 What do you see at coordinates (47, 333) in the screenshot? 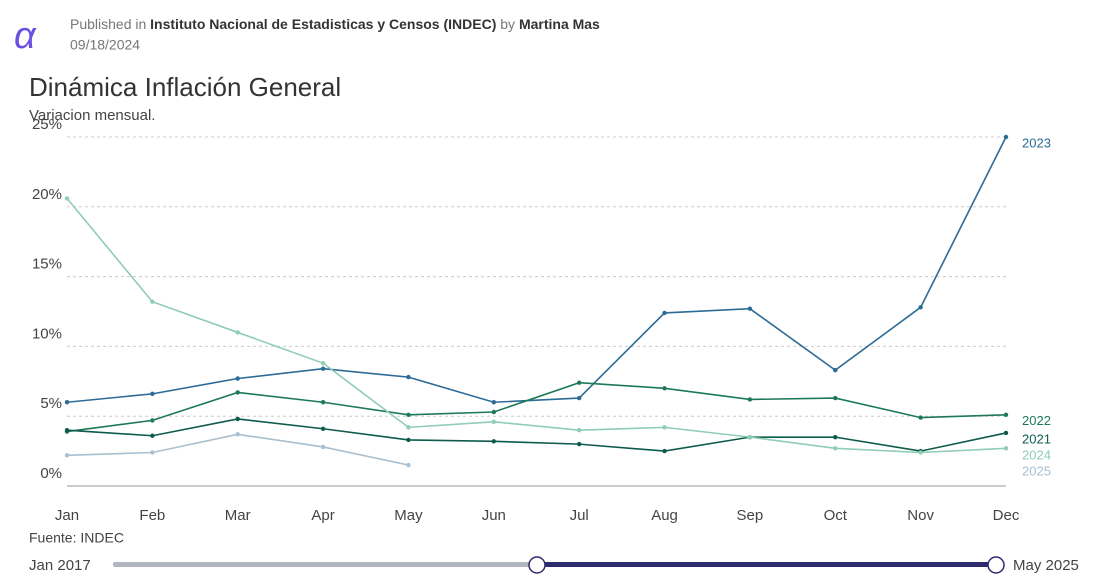
I see `y-tick-label: 10%` at bounding box center [47, 333].